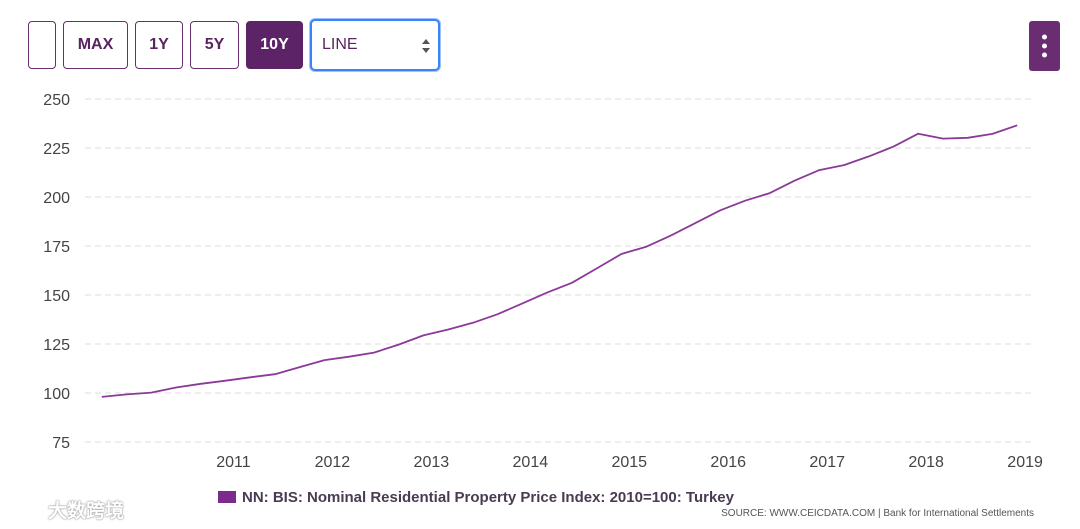  Describe the element at coordinates (56, 272) in the screenshot. I see `y-axis-ticks: 75 100 125 150 175 200 225 250` at that location.